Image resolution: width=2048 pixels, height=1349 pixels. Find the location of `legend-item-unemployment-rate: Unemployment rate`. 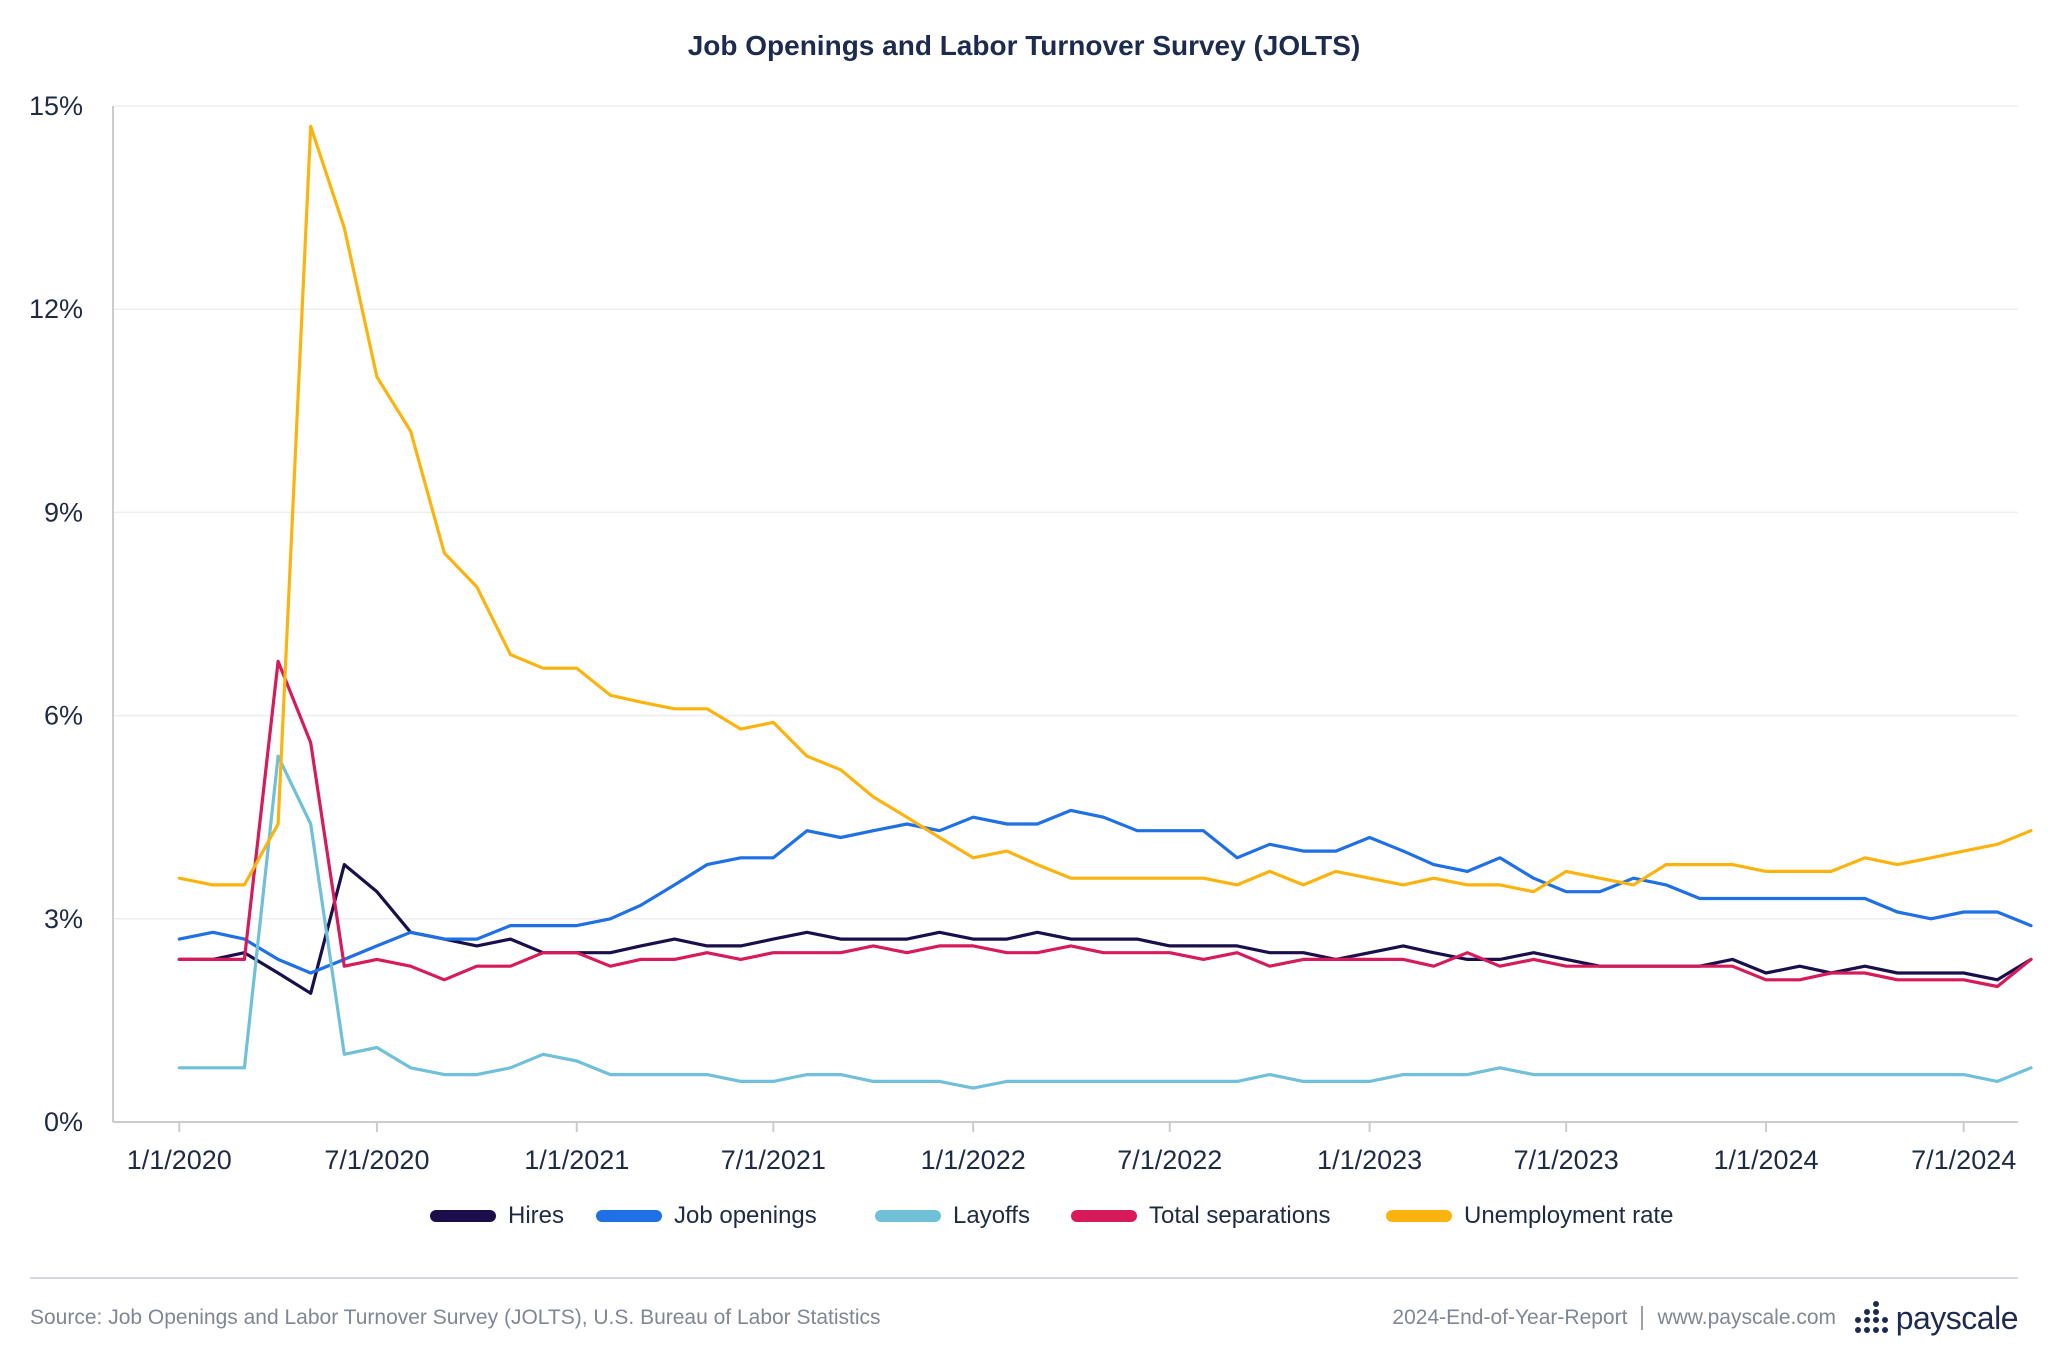

legend-item-unemployment-rate: Unemployment rate is located at coordinates (1529, 1216).